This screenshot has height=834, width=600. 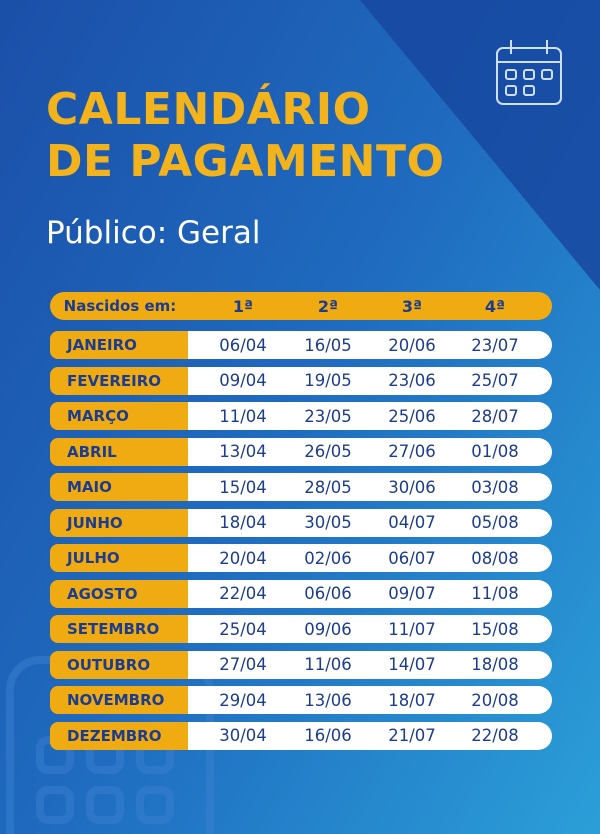 I want to click on date-cell: 09/07, so click(x=412, y=593).